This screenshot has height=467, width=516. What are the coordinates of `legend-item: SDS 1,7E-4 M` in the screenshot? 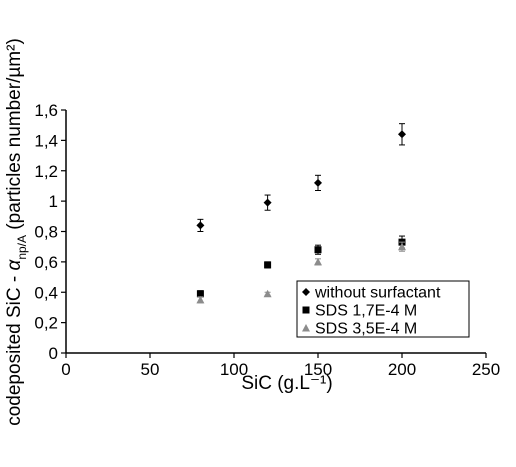 It's located at (359, 311).